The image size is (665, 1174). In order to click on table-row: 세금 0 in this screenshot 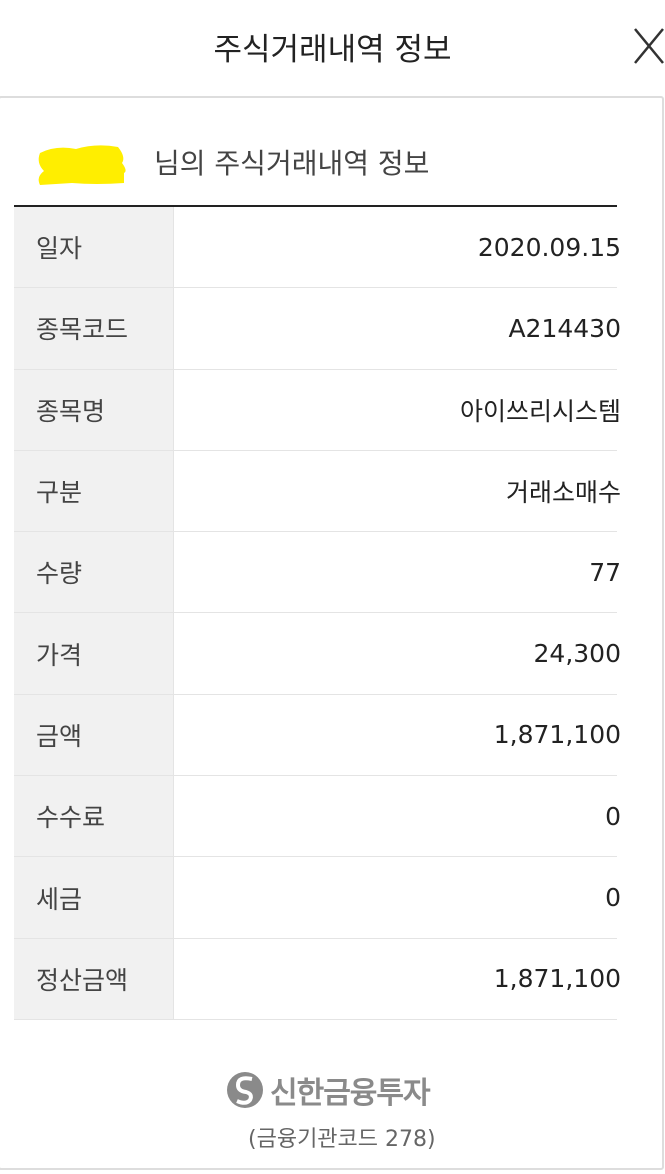, I will do `click(317, 898)`.